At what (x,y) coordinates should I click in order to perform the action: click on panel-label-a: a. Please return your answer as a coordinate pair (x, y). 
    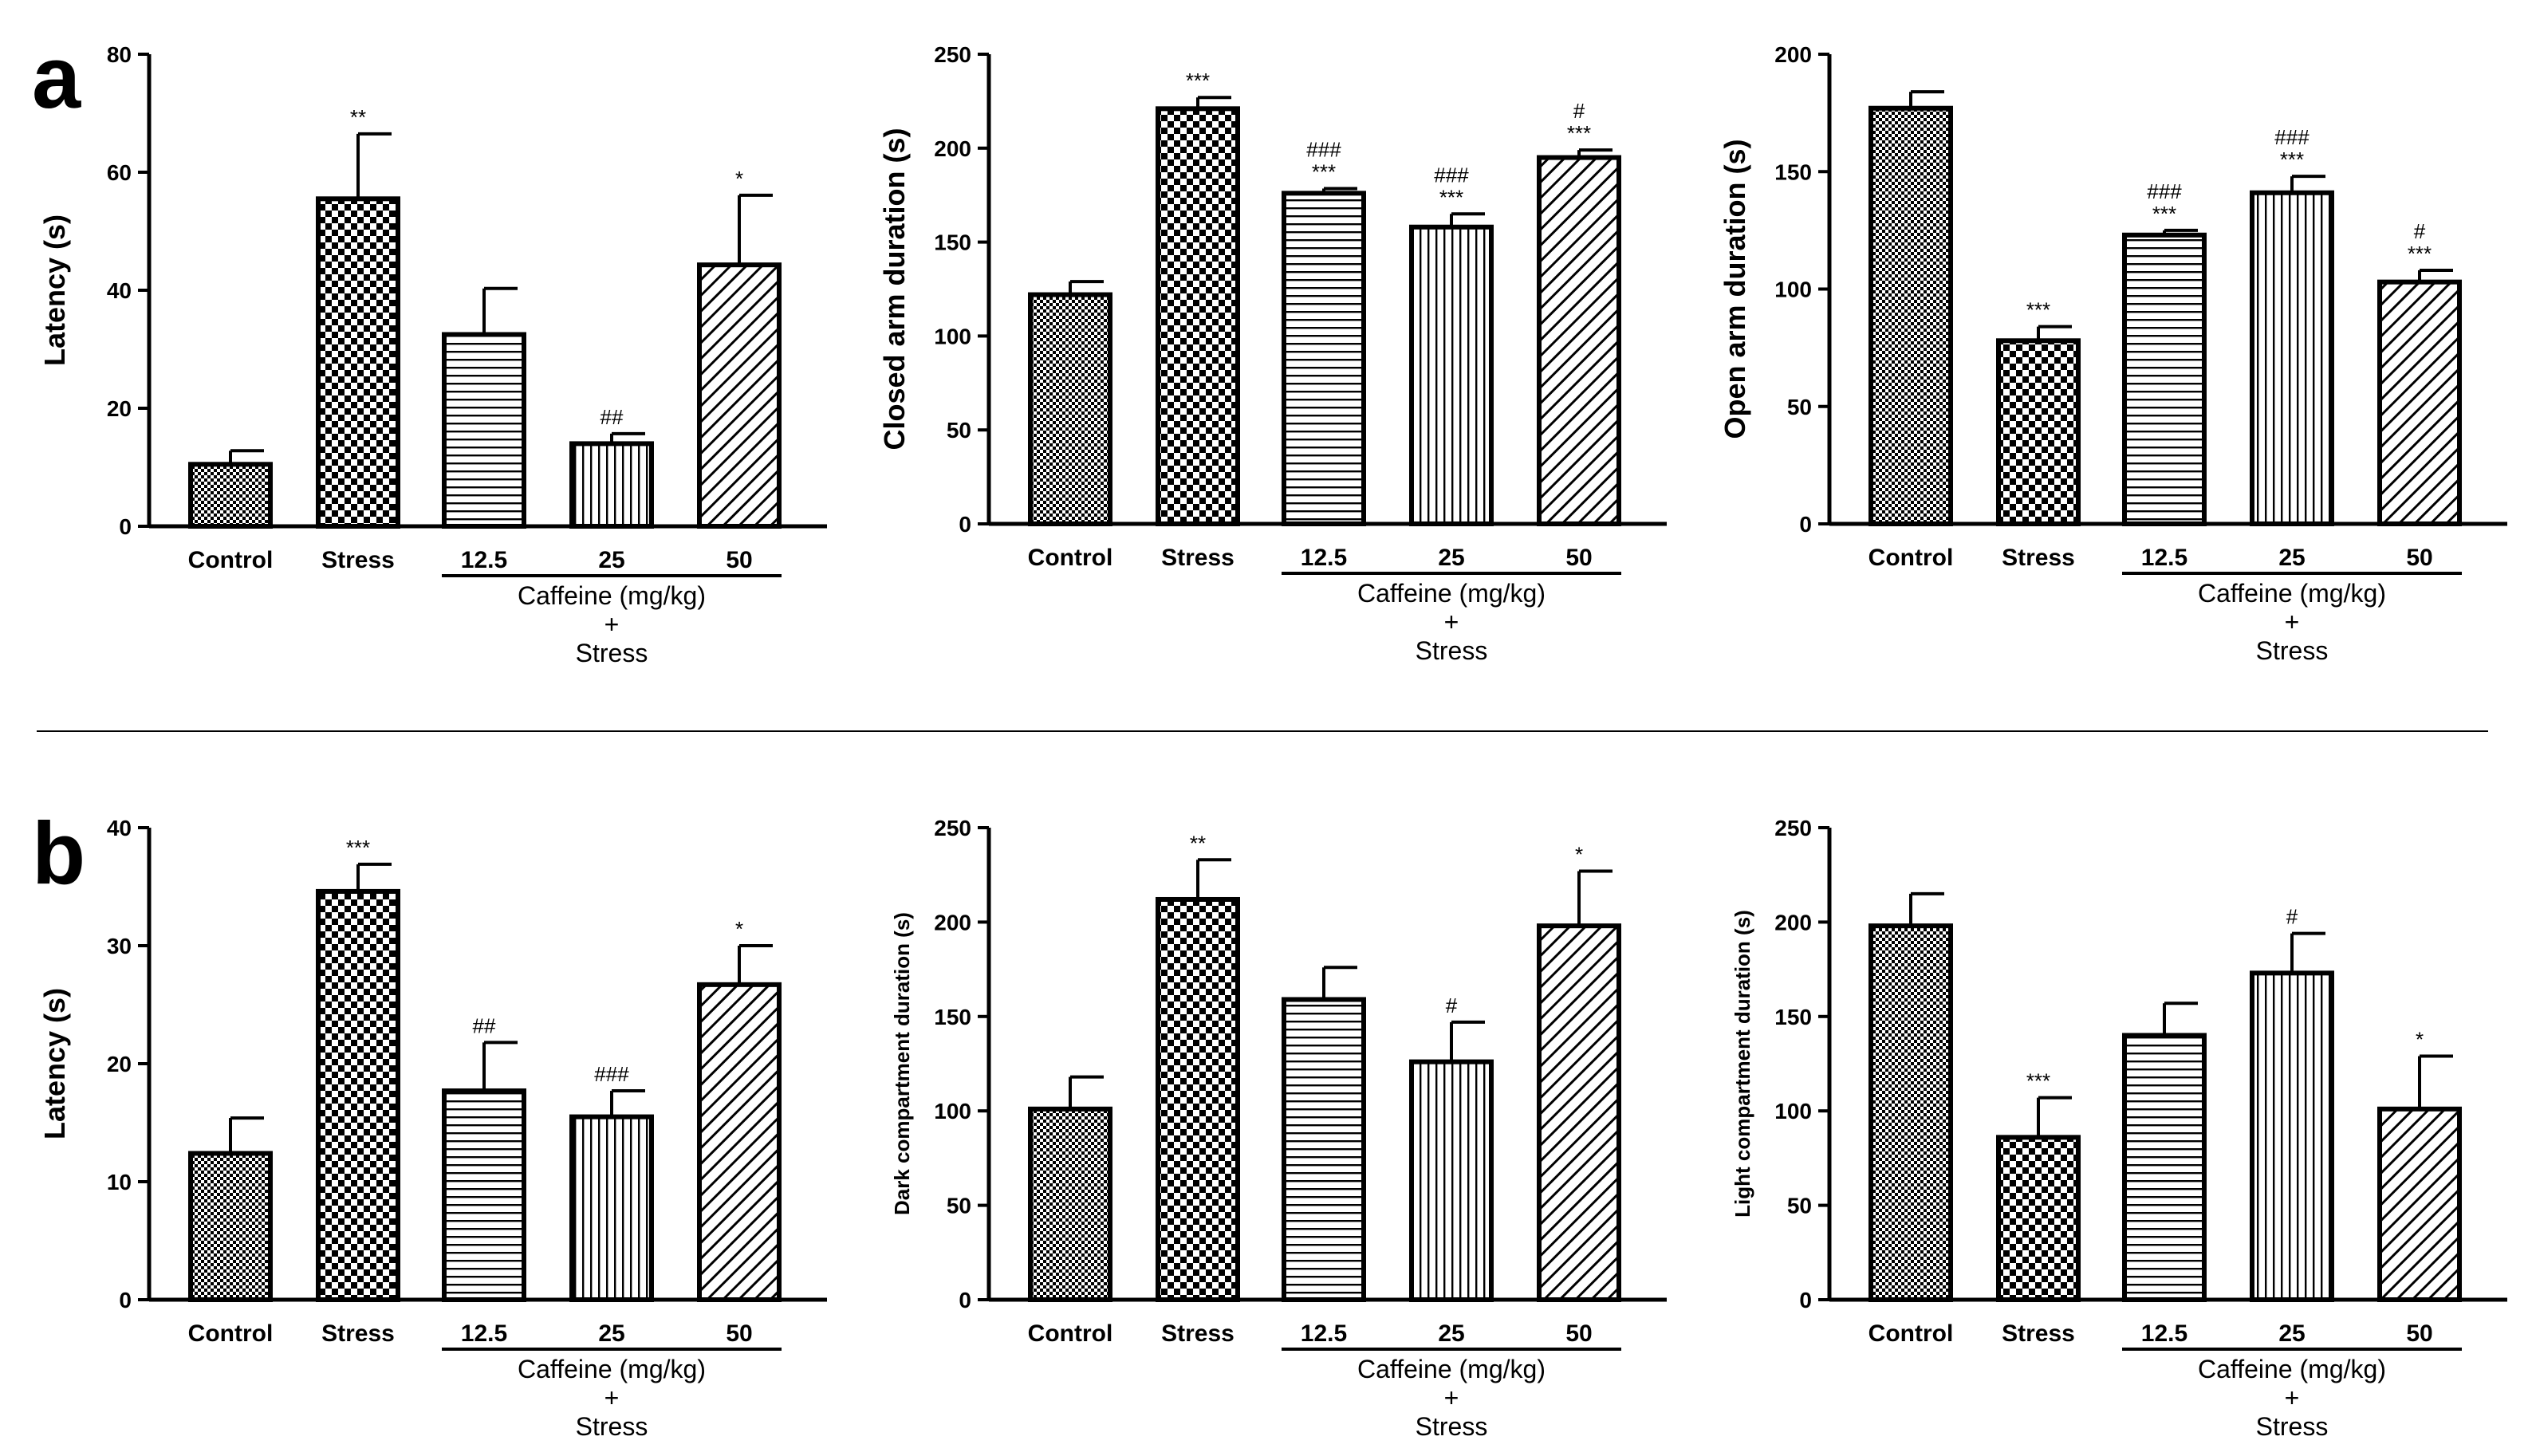
    Looking at the image, I should click on (56, 78).